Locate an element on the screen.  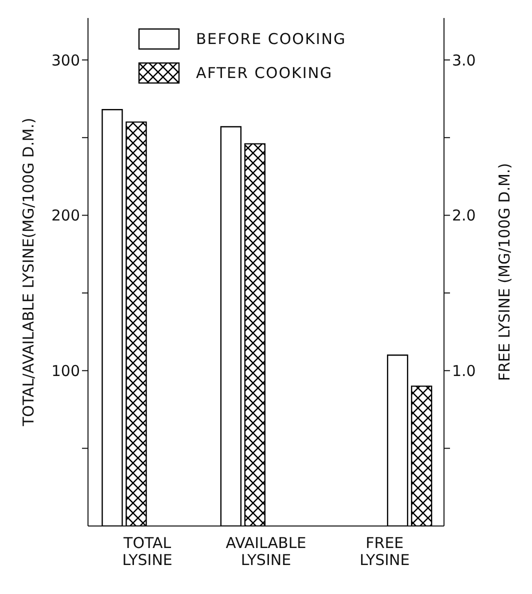
y2-axis-title: FREE LYSINE (MG/100G D.M.) is located at coordinates (504, 272).